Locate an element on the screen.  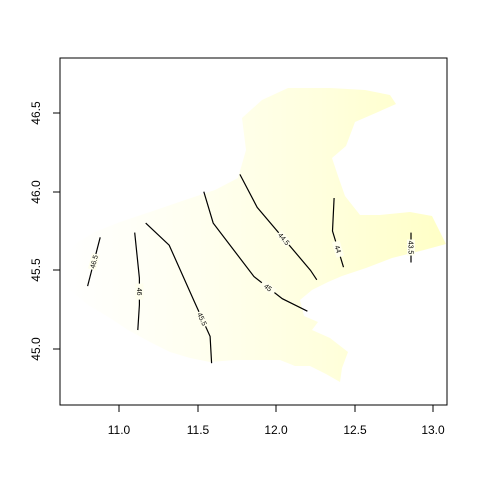
contour-label: 46.5 is located at coordinates (95, 261).